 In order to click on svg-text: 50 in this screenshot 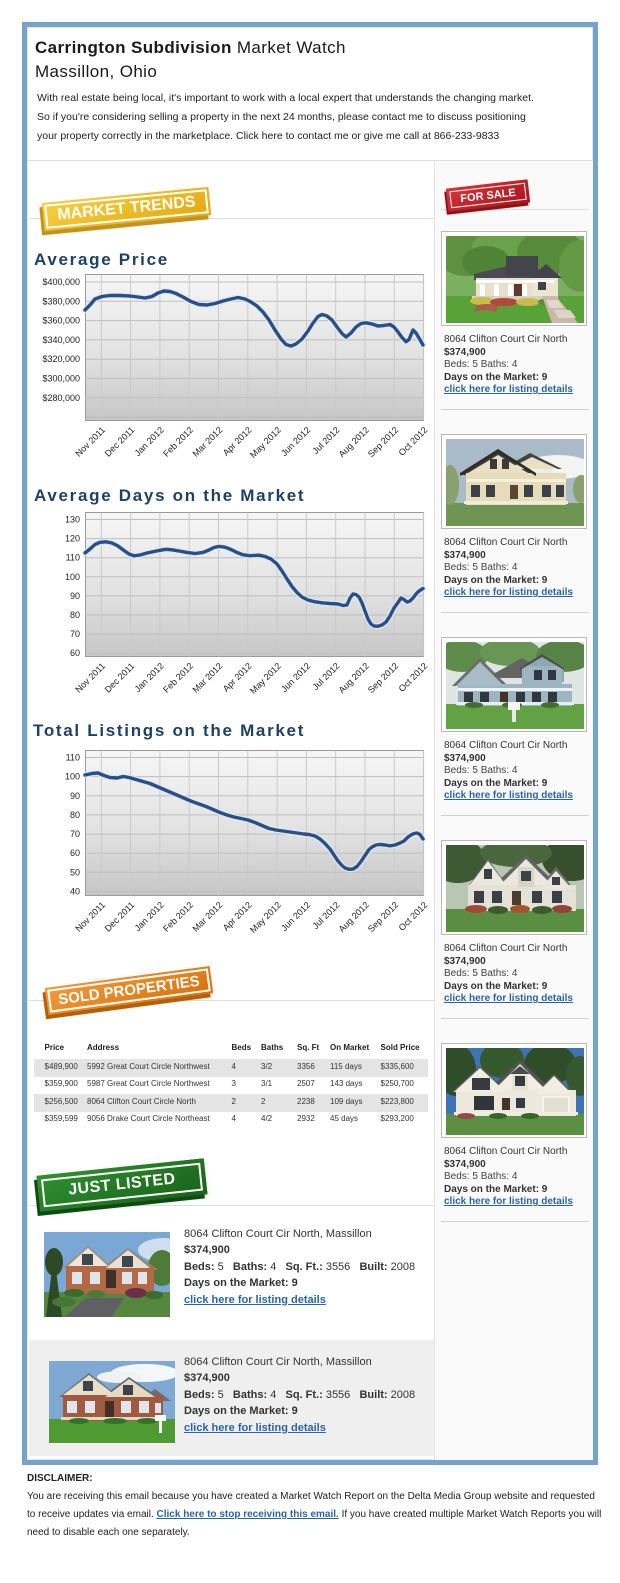, I will do `click(75, 872)`.